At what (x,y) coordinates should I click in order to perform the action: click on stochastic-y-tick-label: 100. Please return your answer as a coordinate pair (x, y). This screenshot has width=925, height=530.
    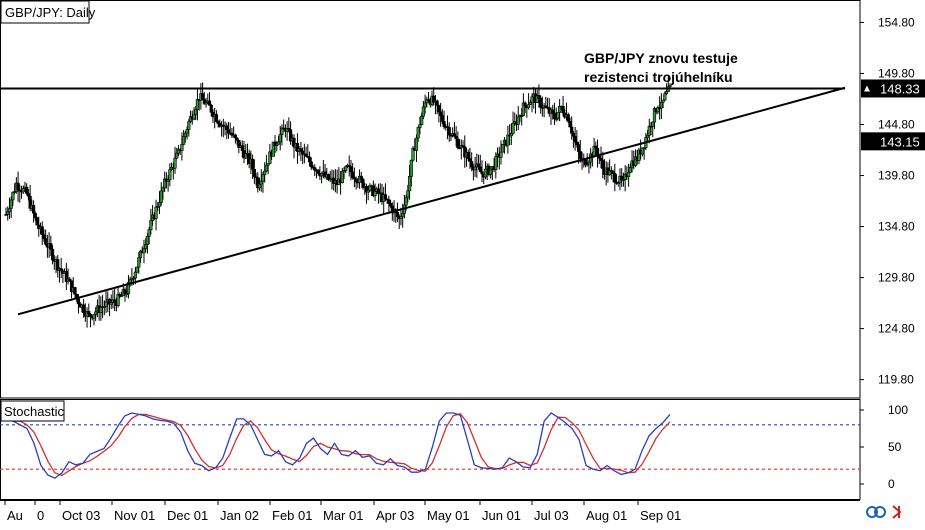
    Looking at the image, I should click on (898, 410).